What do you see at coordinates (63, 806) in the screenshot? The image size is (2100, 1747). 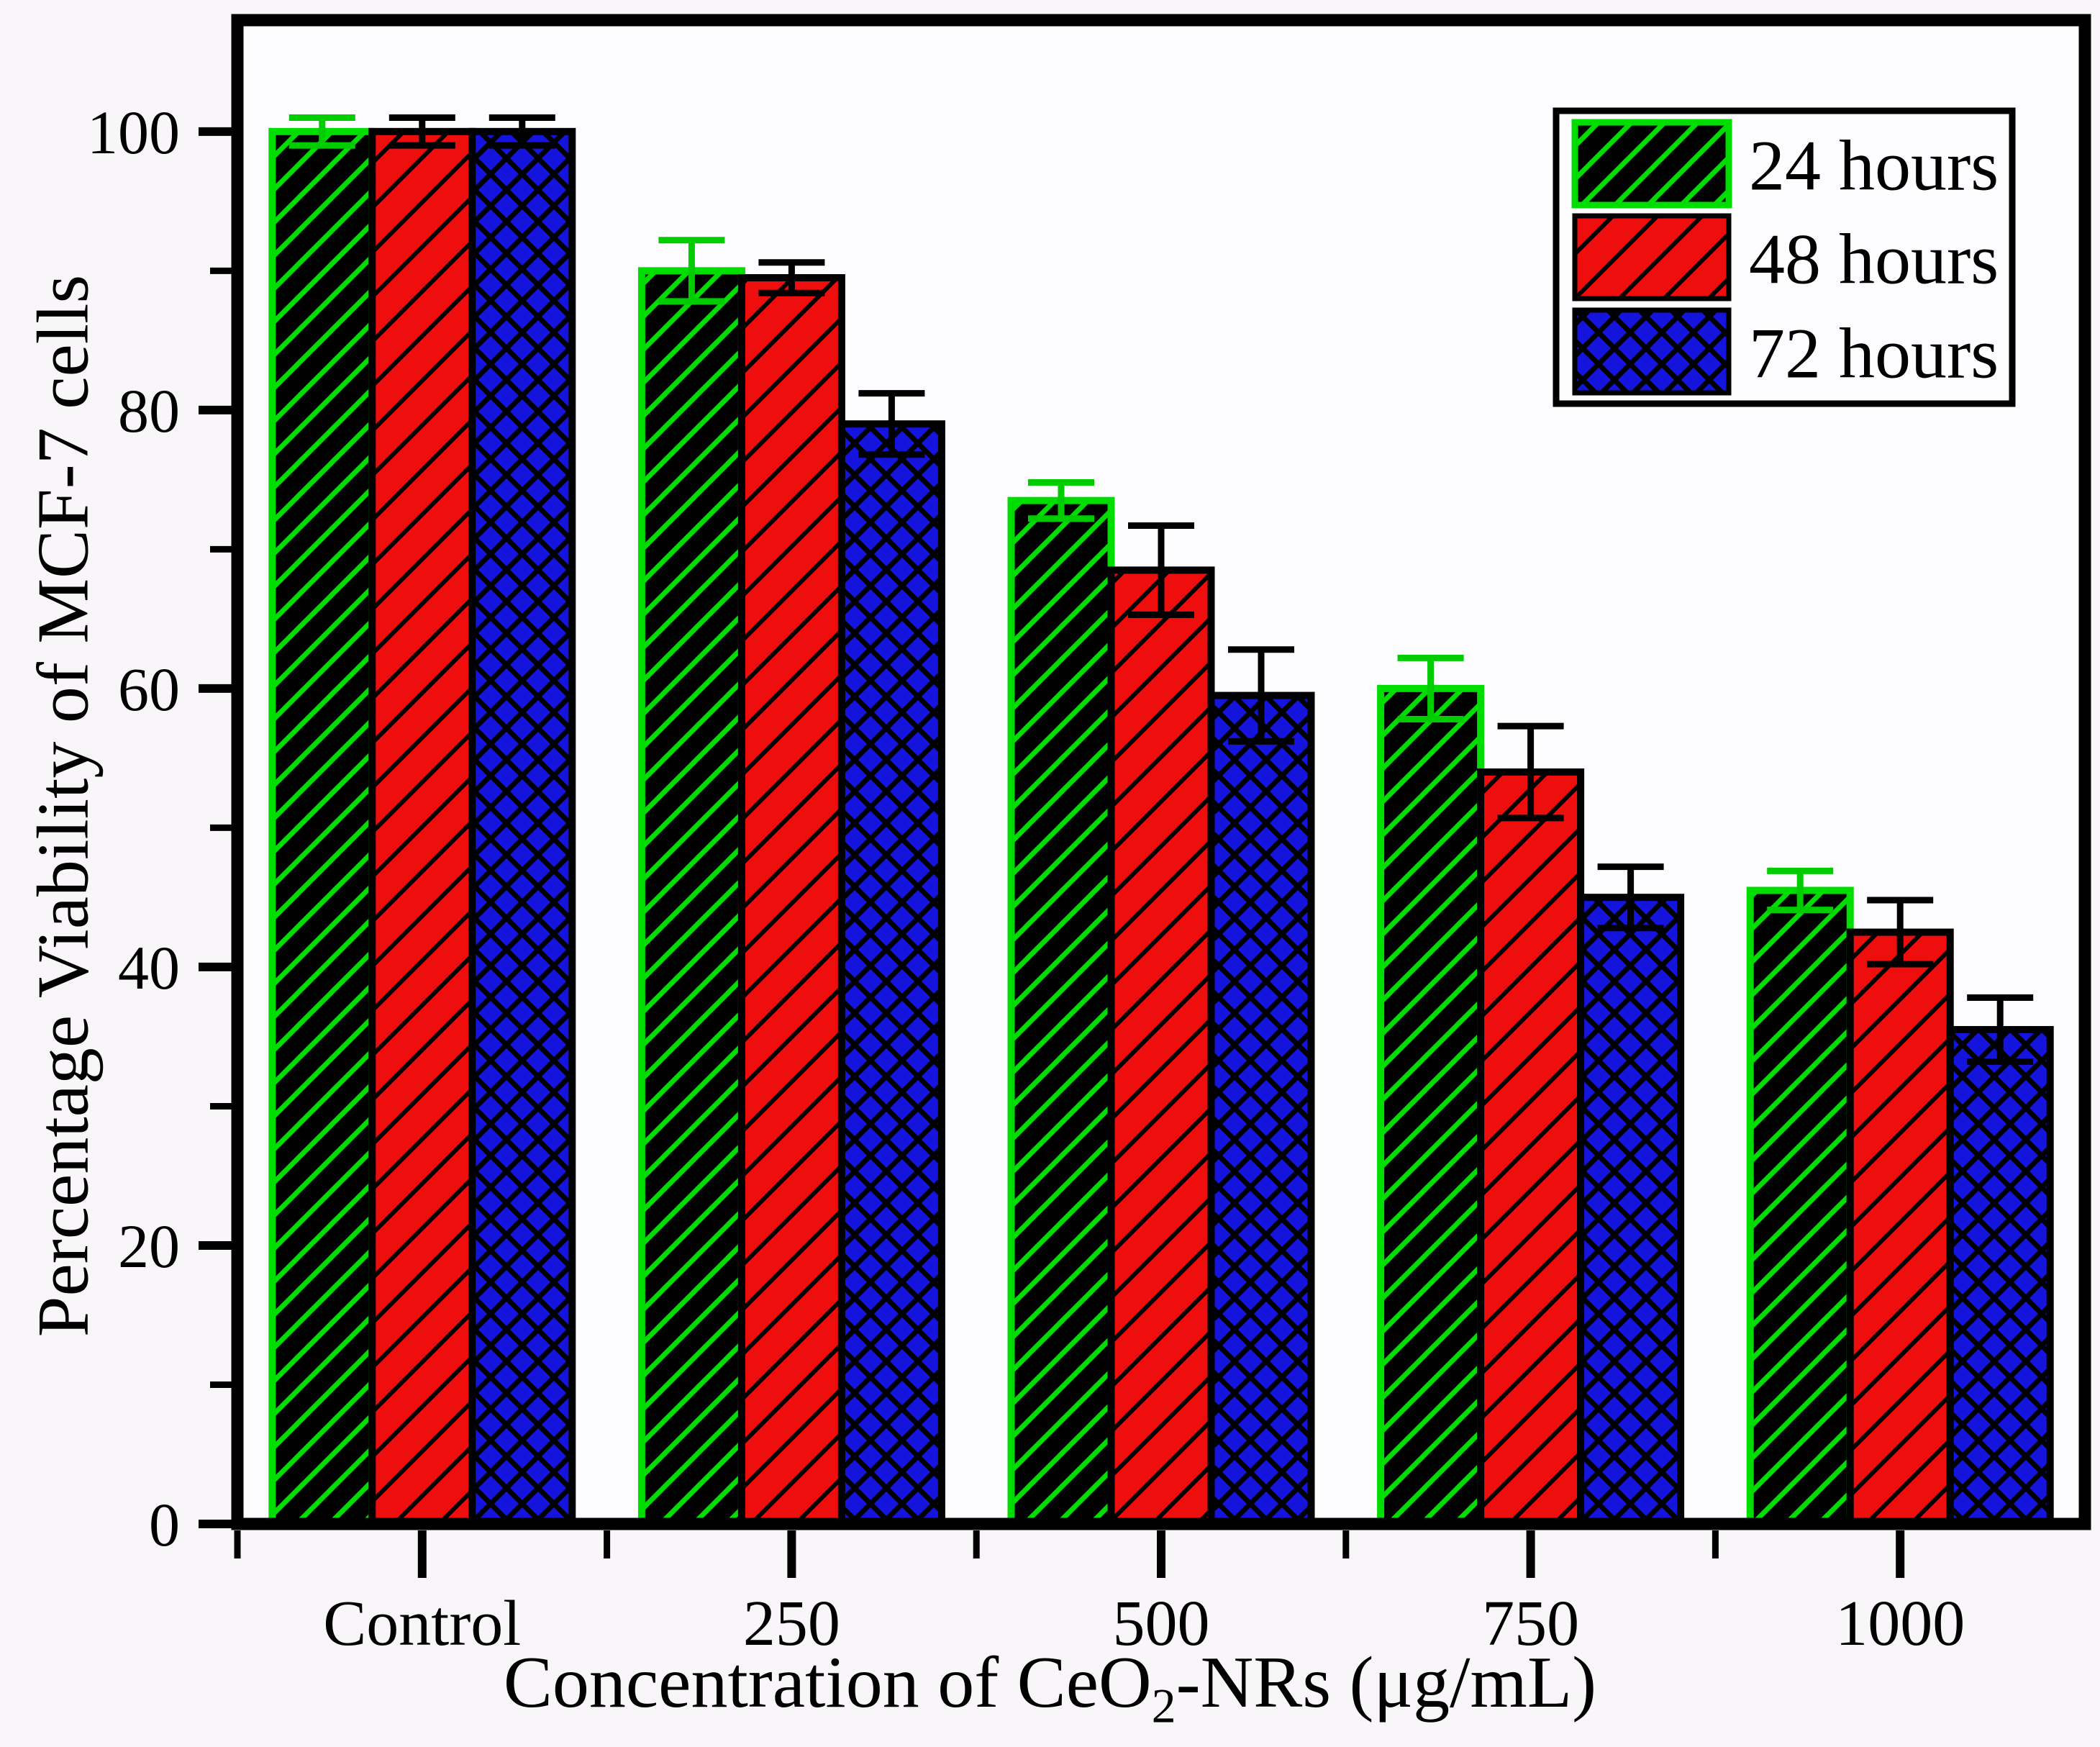 I see `y-axis-title: Percentage Viability of MCF-7 cells` at bounding box center [63, 806].